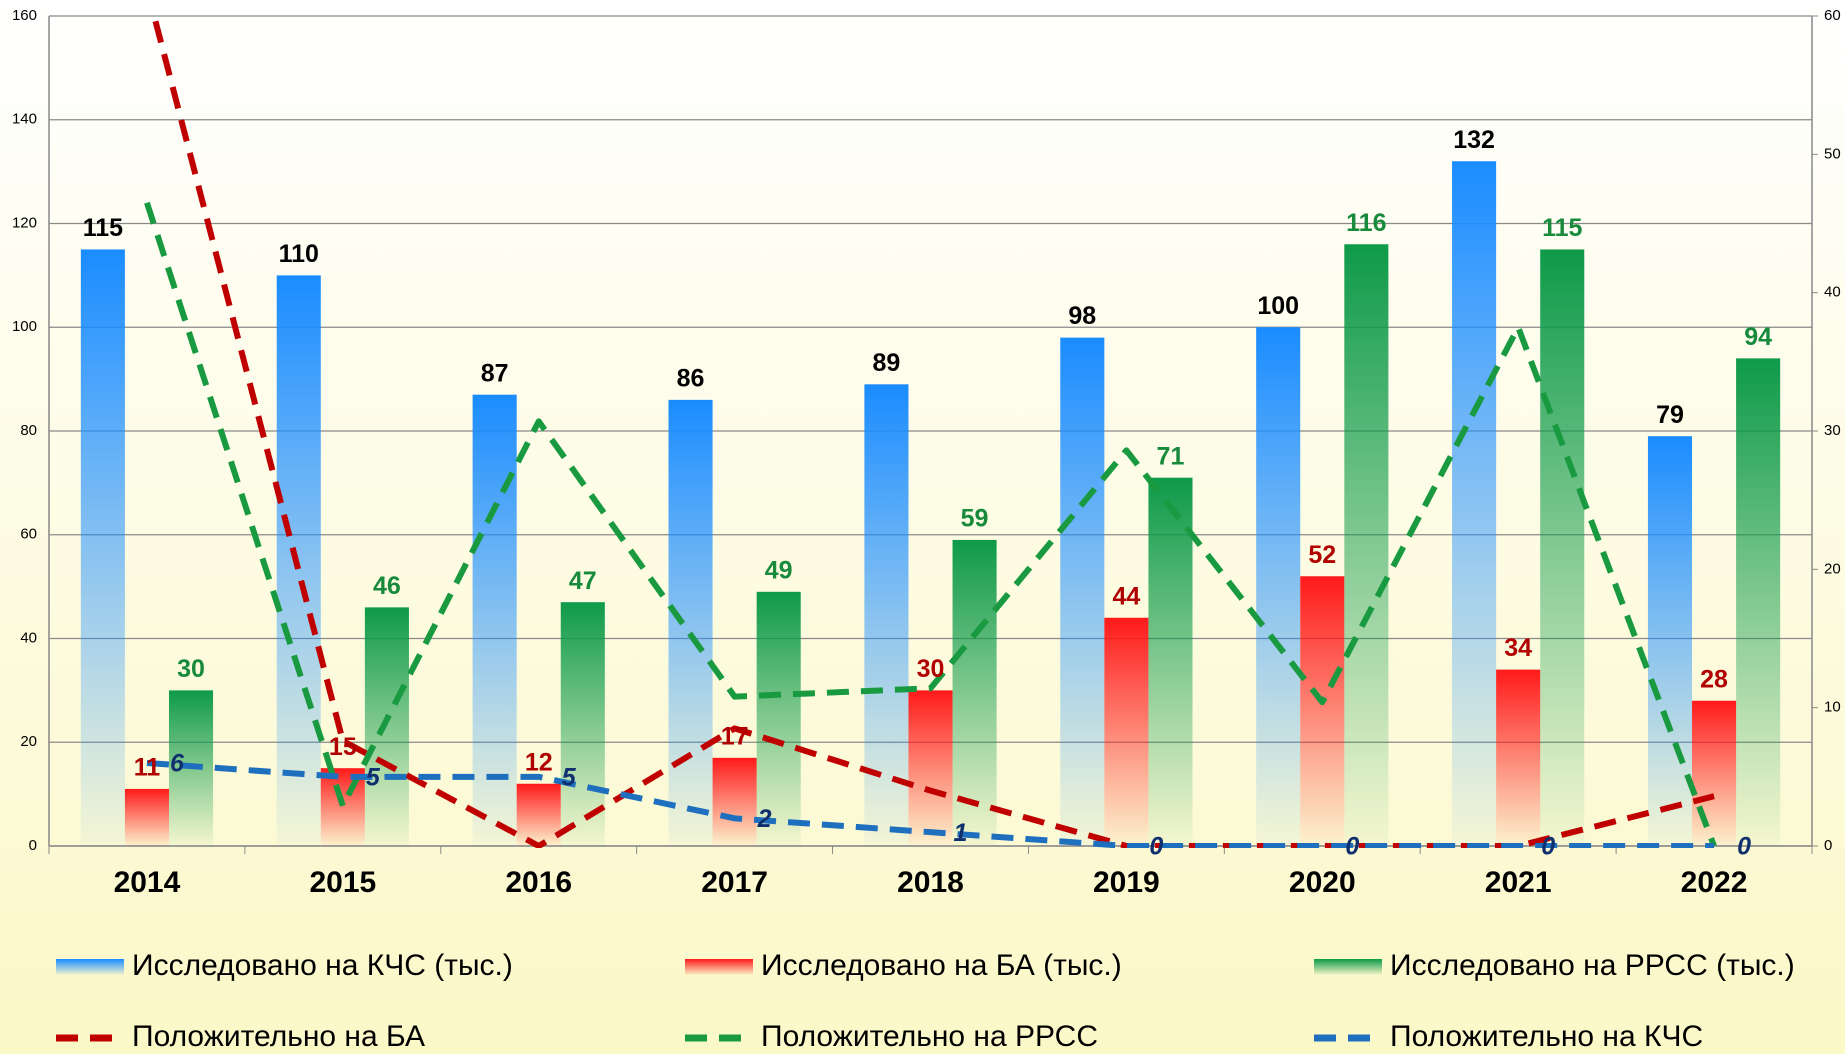 The image size is (1845, 1054). Describe the element at coordinates (1670, 415) in the screenshot. I see `bar-value-label: 79` at that location.